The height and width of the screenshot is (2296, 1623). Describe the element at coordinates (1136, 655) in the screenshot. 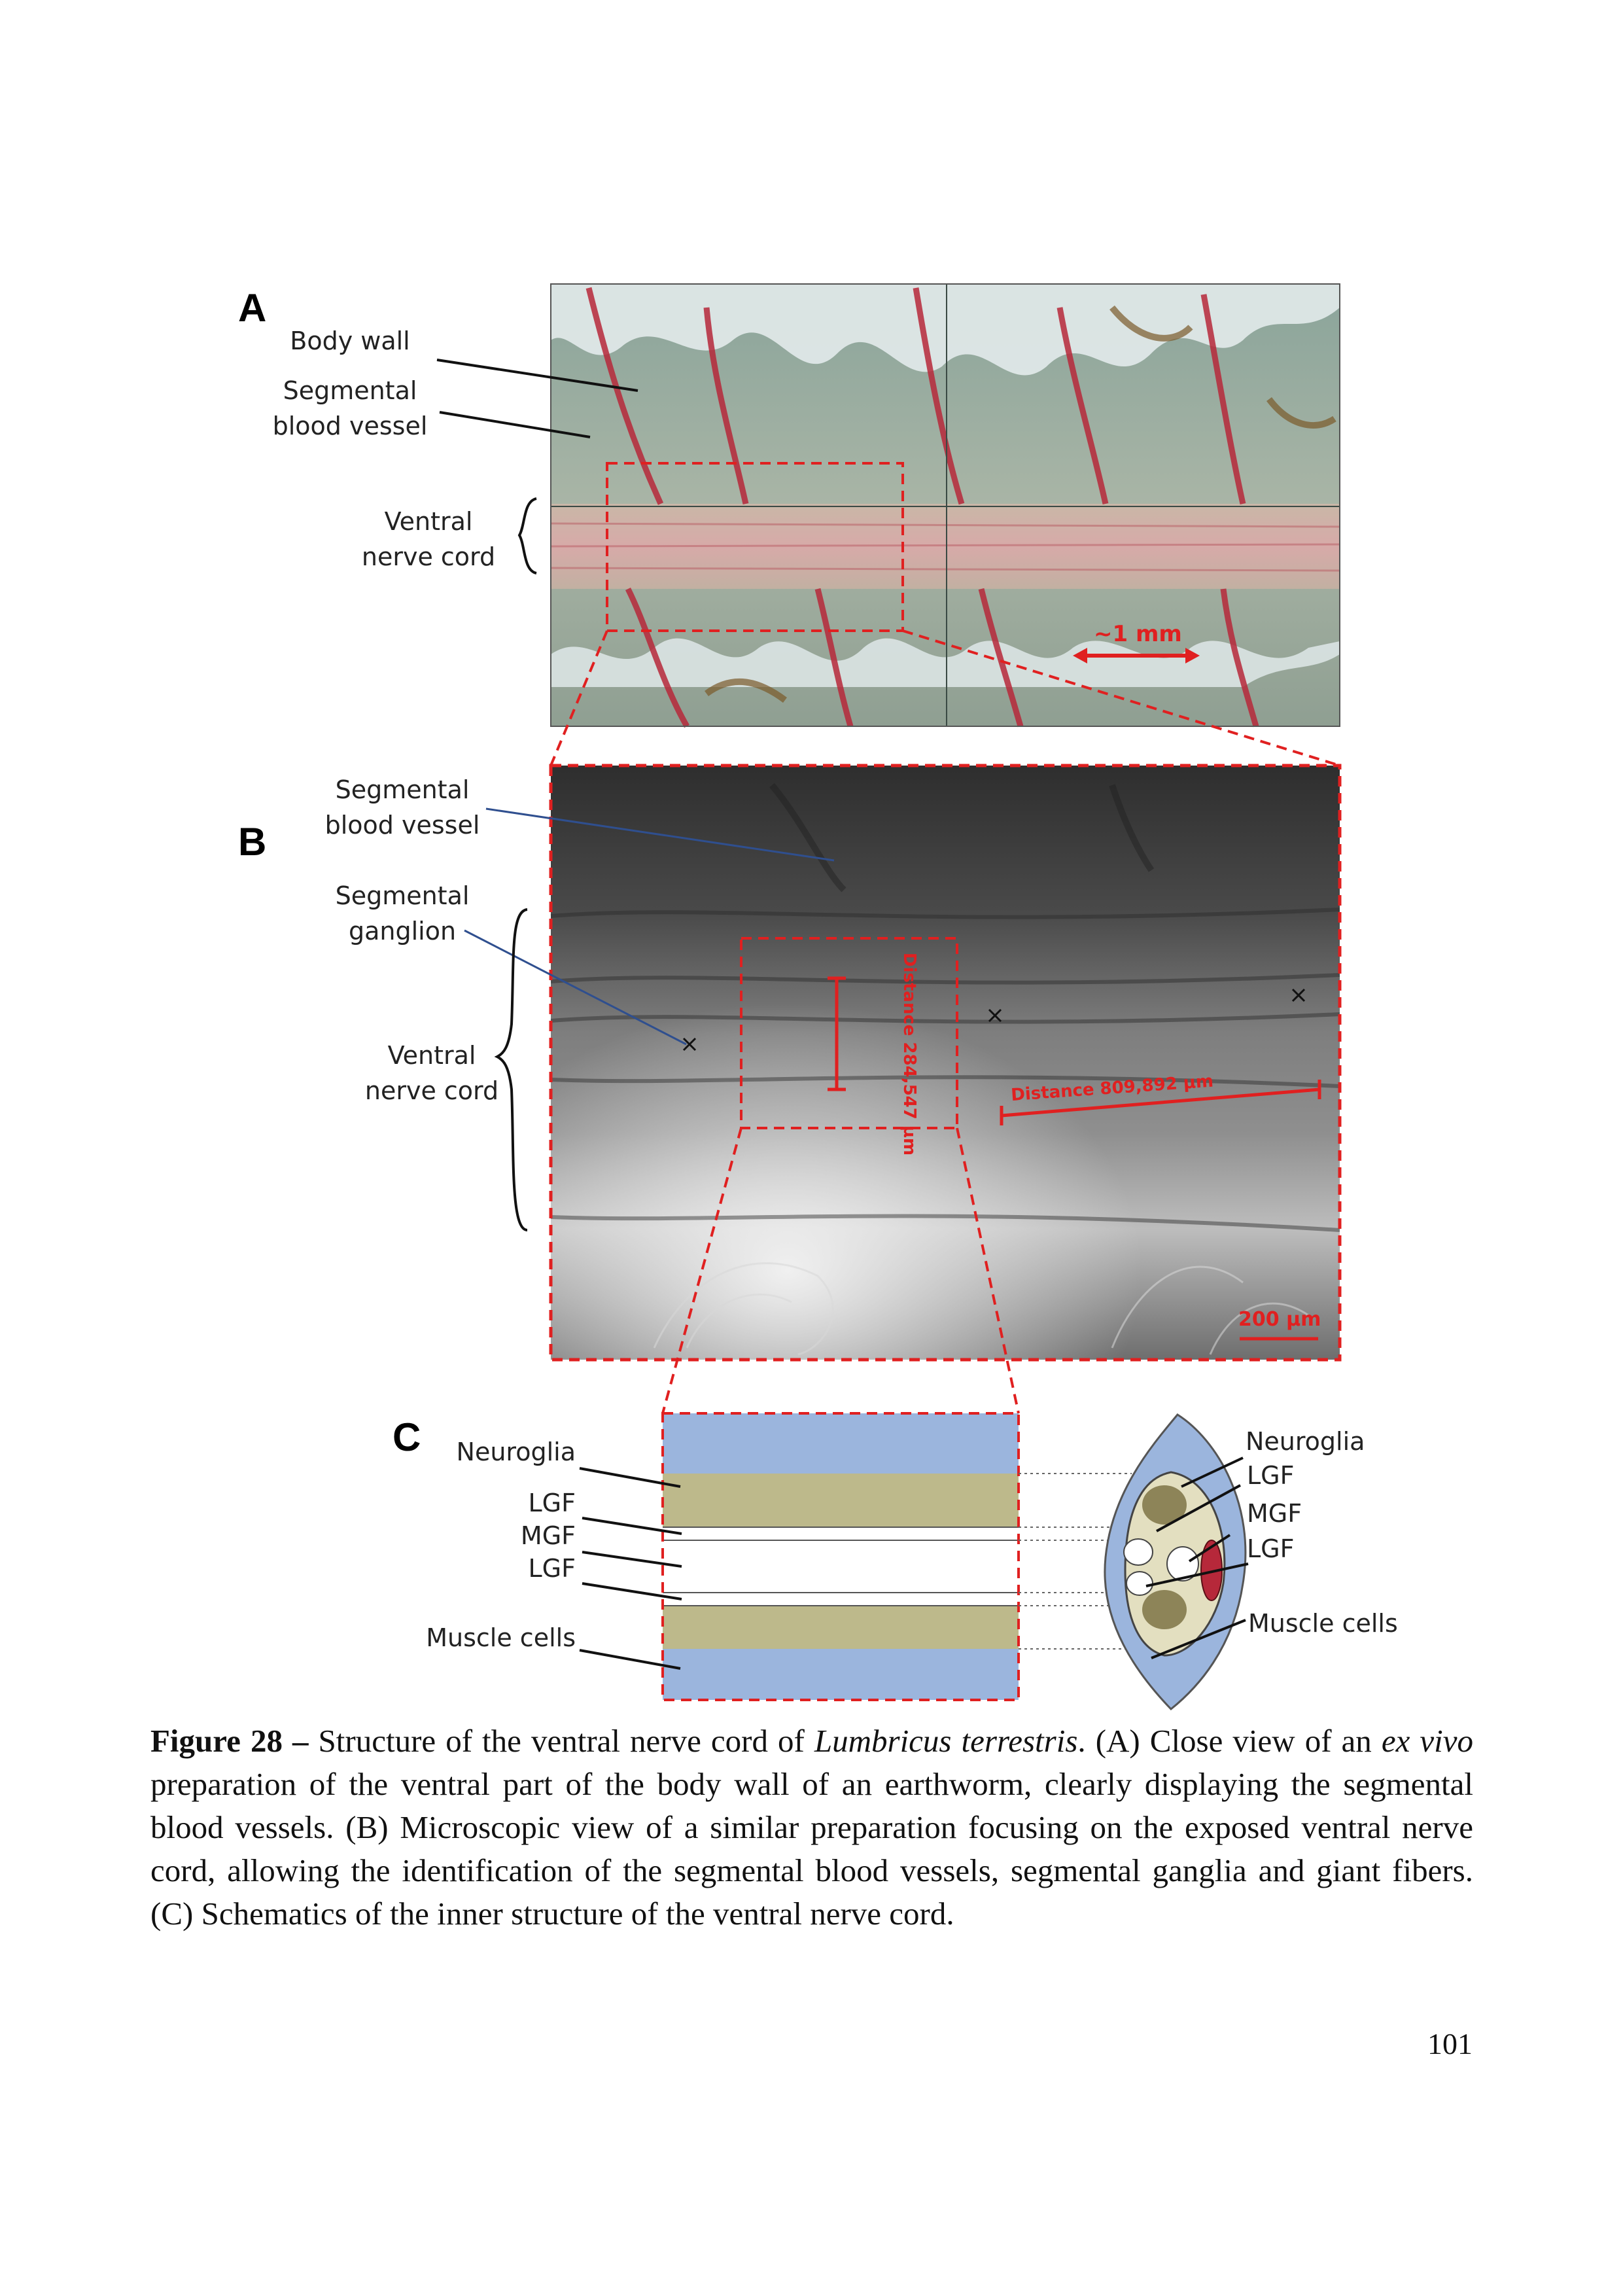

I see `panel-a-scale-arrow` at that location.